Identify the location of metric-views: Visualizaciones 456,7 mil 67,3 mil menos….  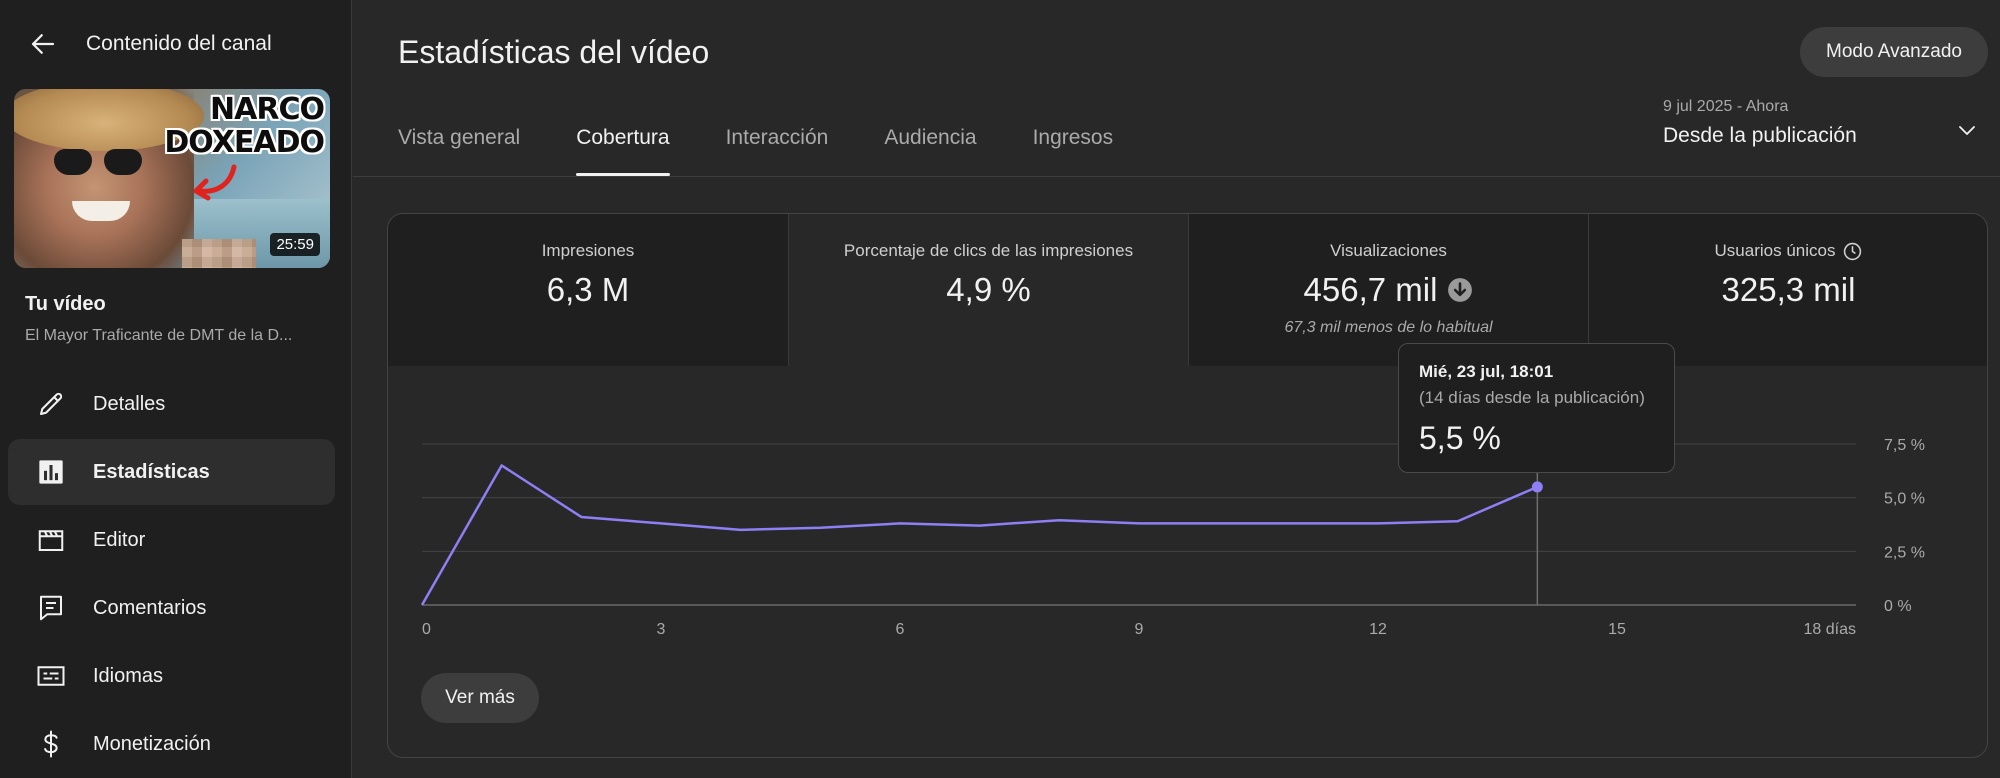
(1388, 290).